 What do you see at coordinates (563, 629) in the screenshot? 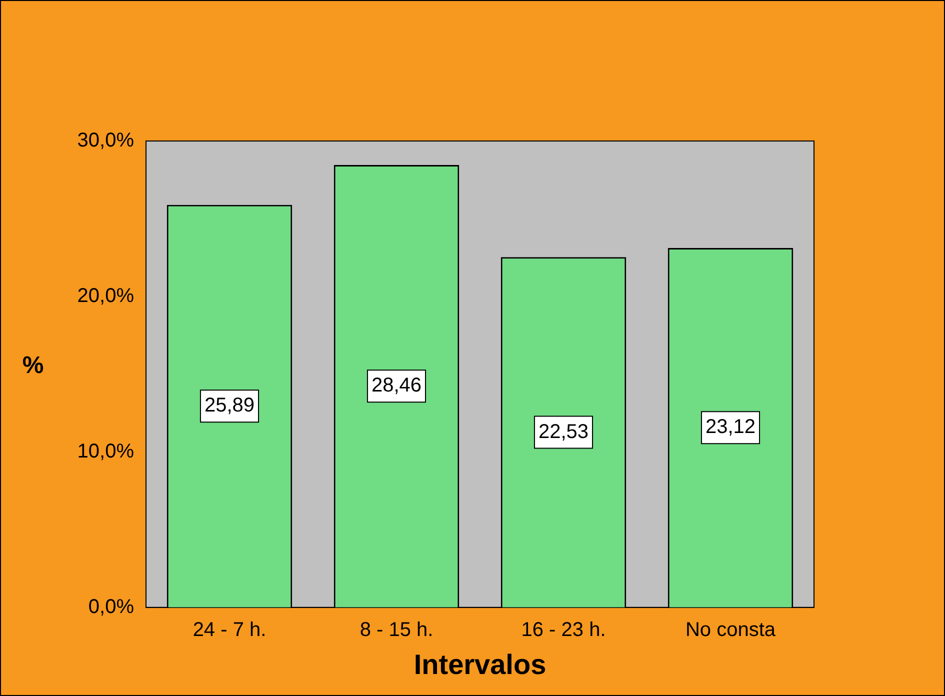
I see `x-tick-label: 16 - 23 h.` at bounding box center [563, 629].